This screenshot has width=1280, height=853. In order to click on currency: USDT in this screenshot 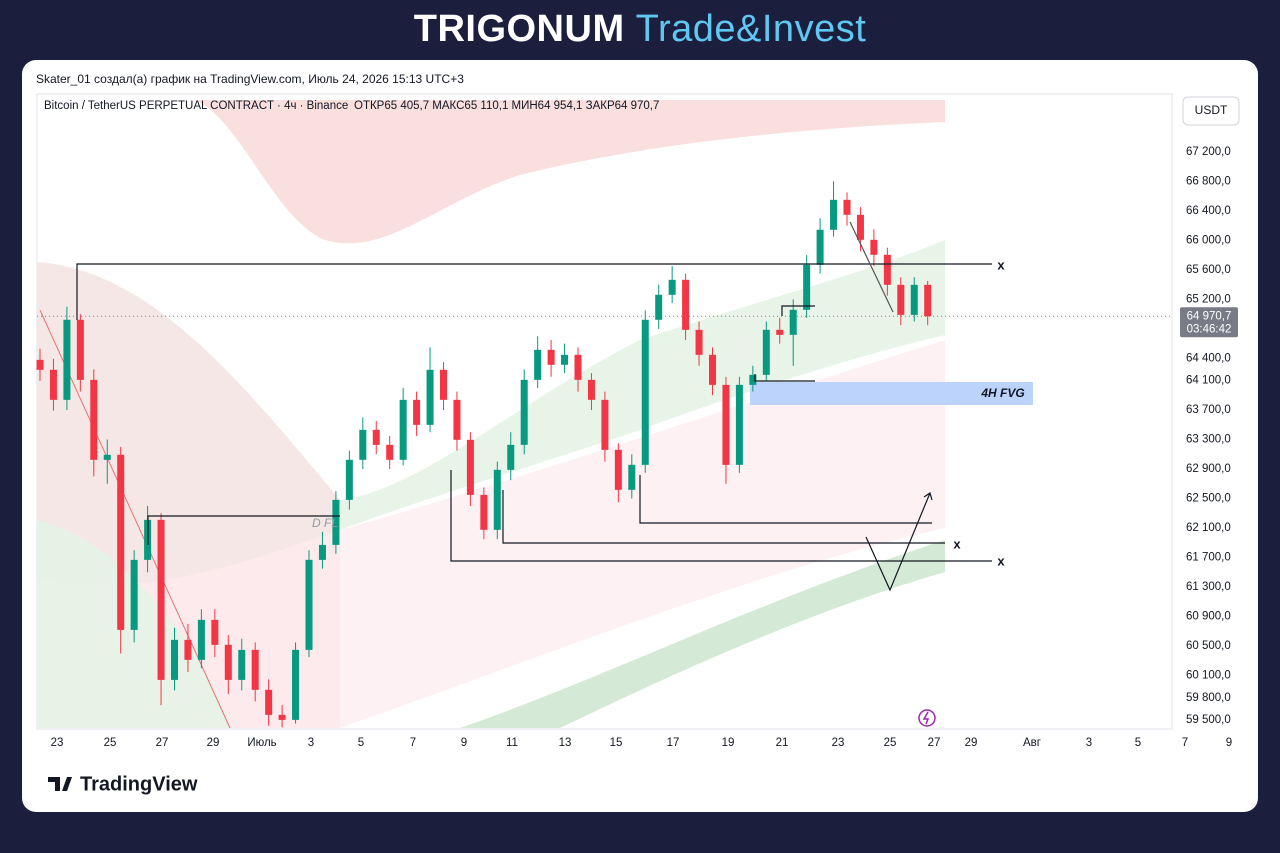, I will do `click(1211, 110)`.